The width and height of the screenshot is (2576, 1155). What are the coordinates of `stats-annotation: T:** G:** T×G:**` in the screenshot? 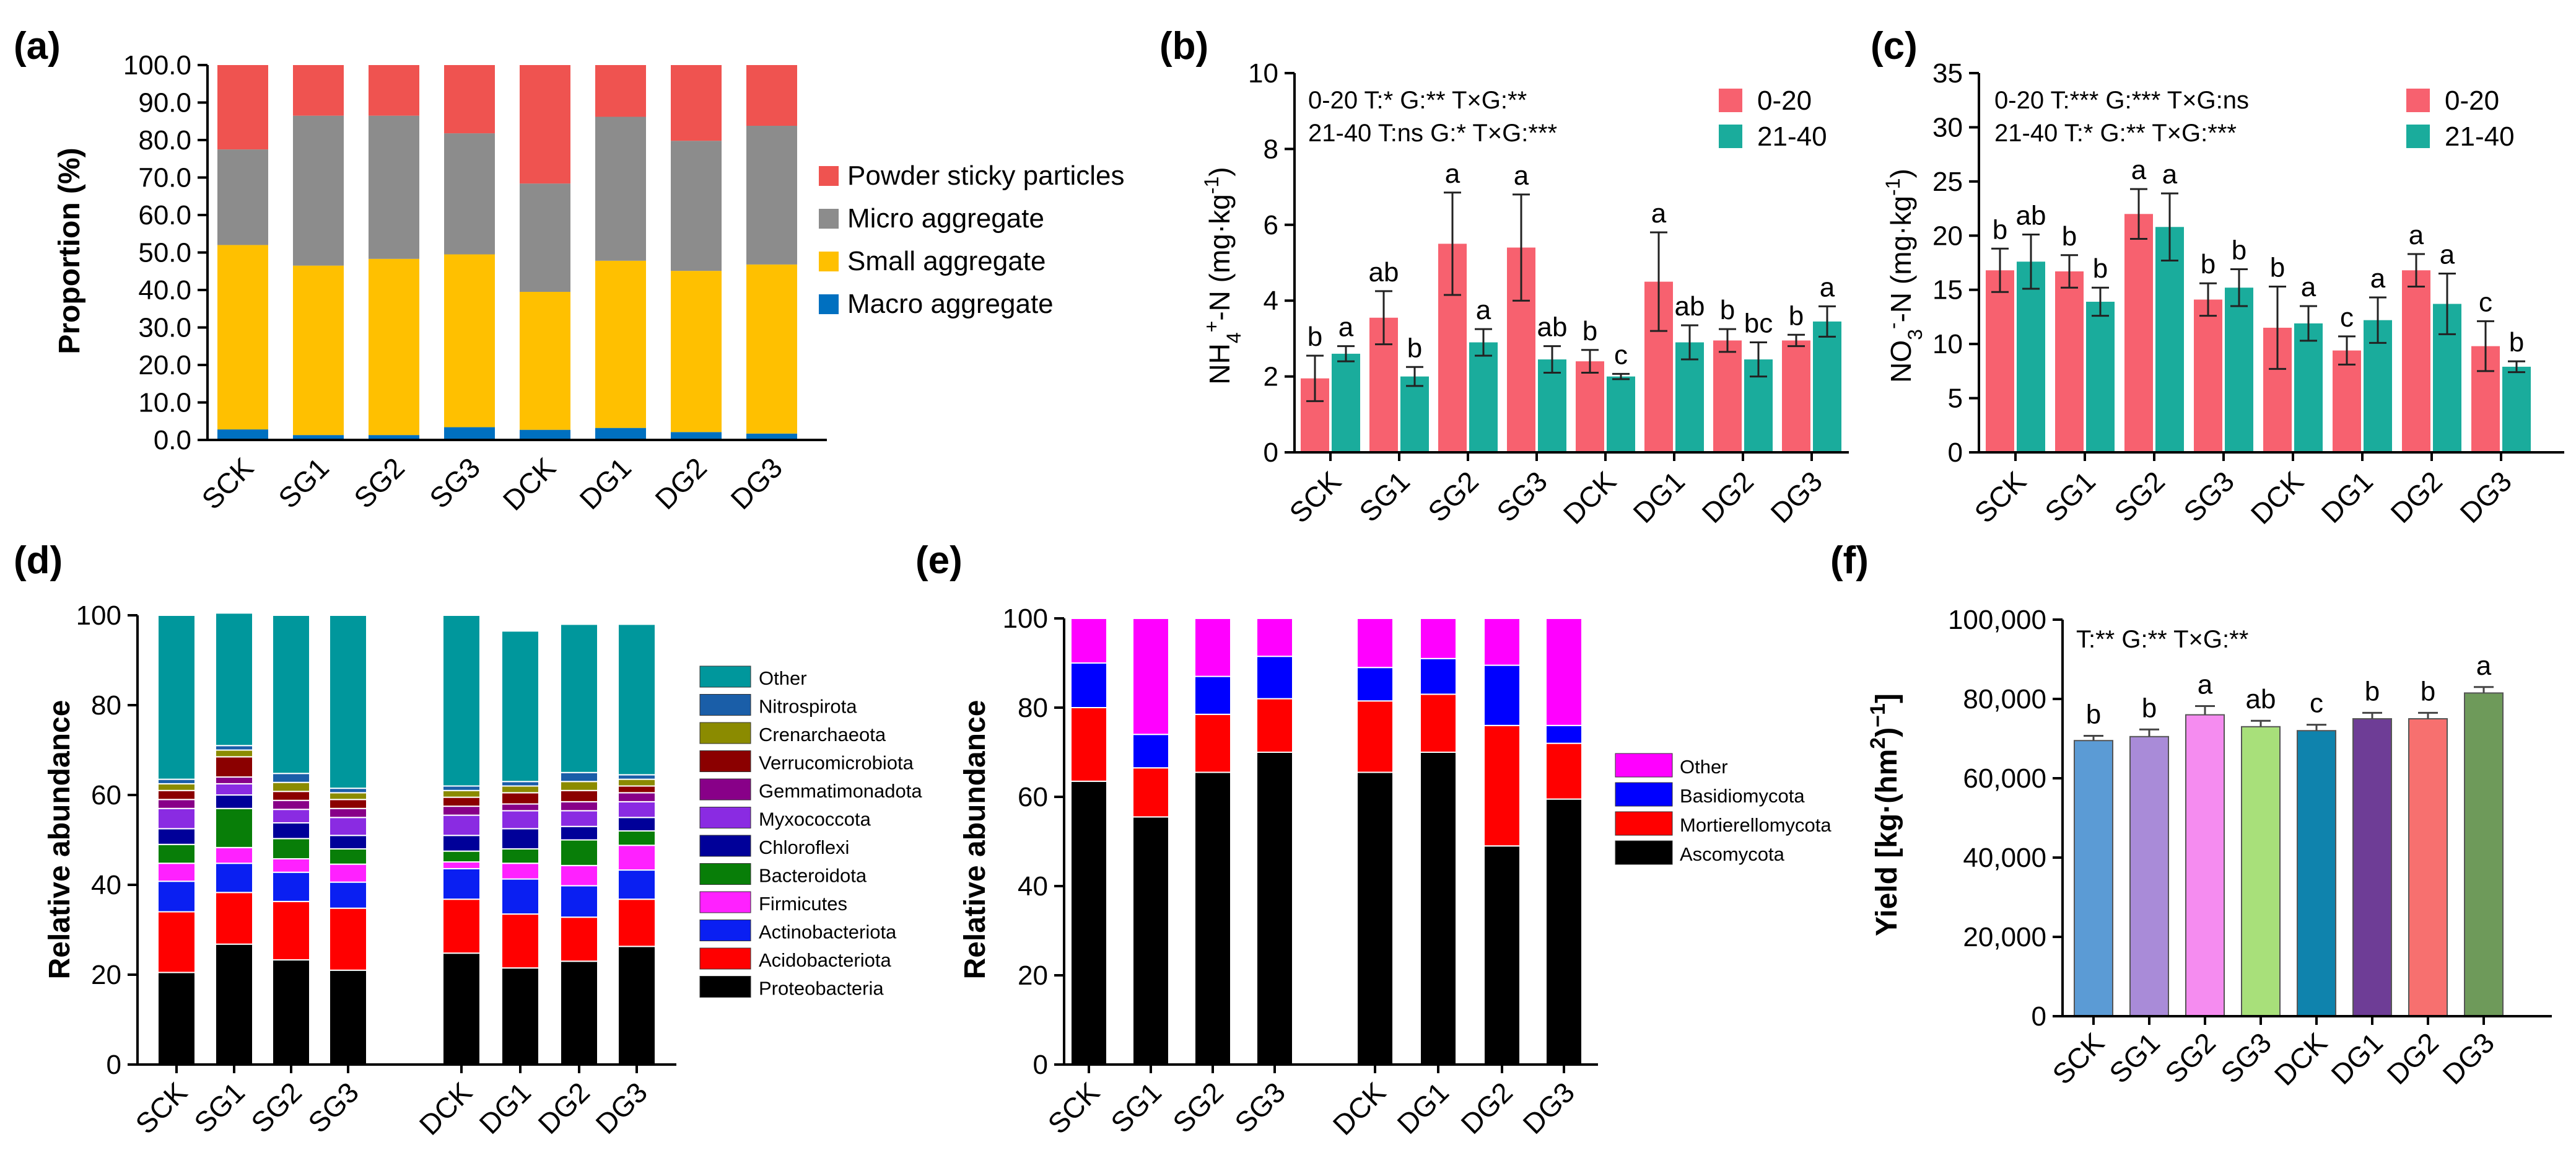 It's located at (2162, 639).